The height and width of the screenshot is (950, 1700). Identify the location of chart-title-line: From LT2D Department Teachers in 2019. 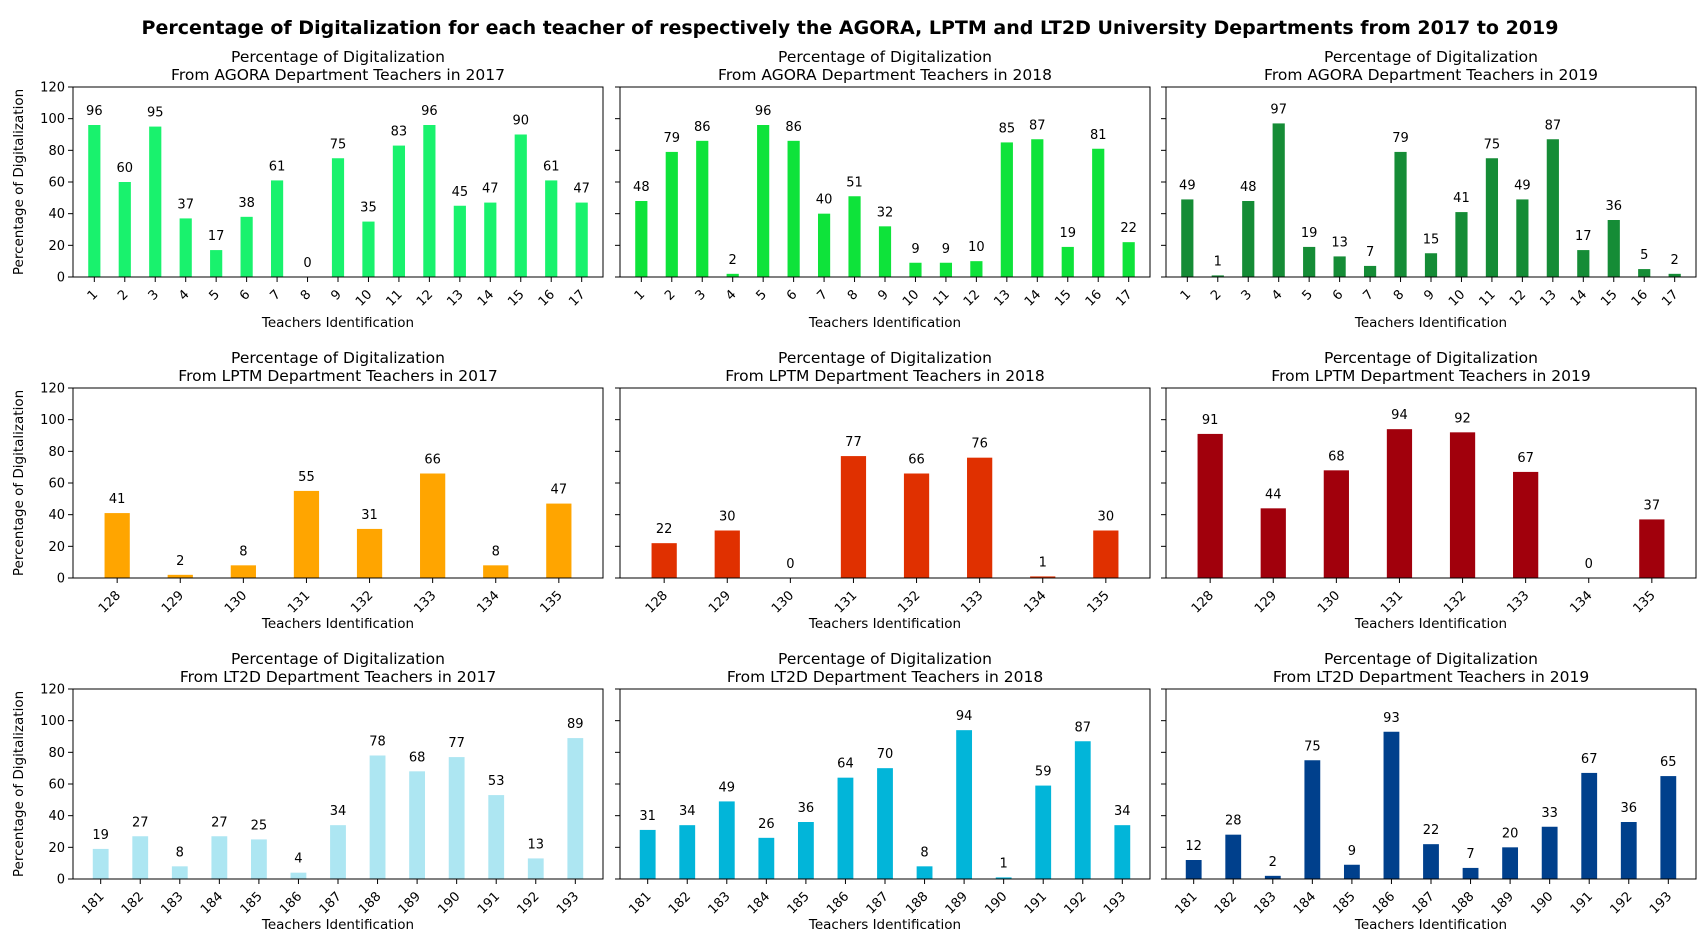
(1431, 677).